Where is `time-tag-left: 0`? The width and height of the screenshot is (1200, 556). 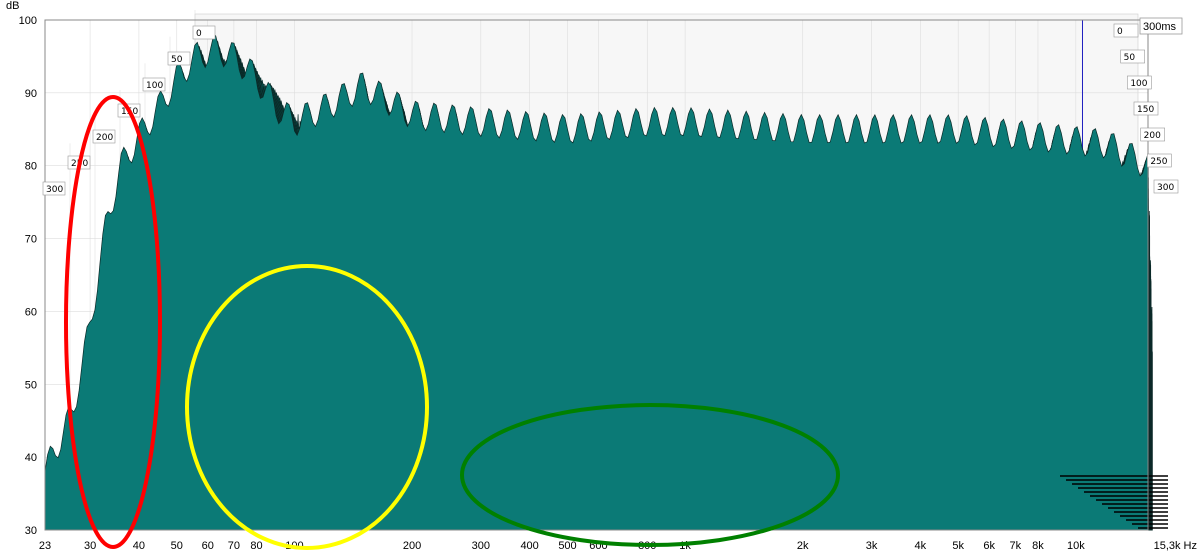 time-tag-left: 0 is located at coordinates (204, 32).